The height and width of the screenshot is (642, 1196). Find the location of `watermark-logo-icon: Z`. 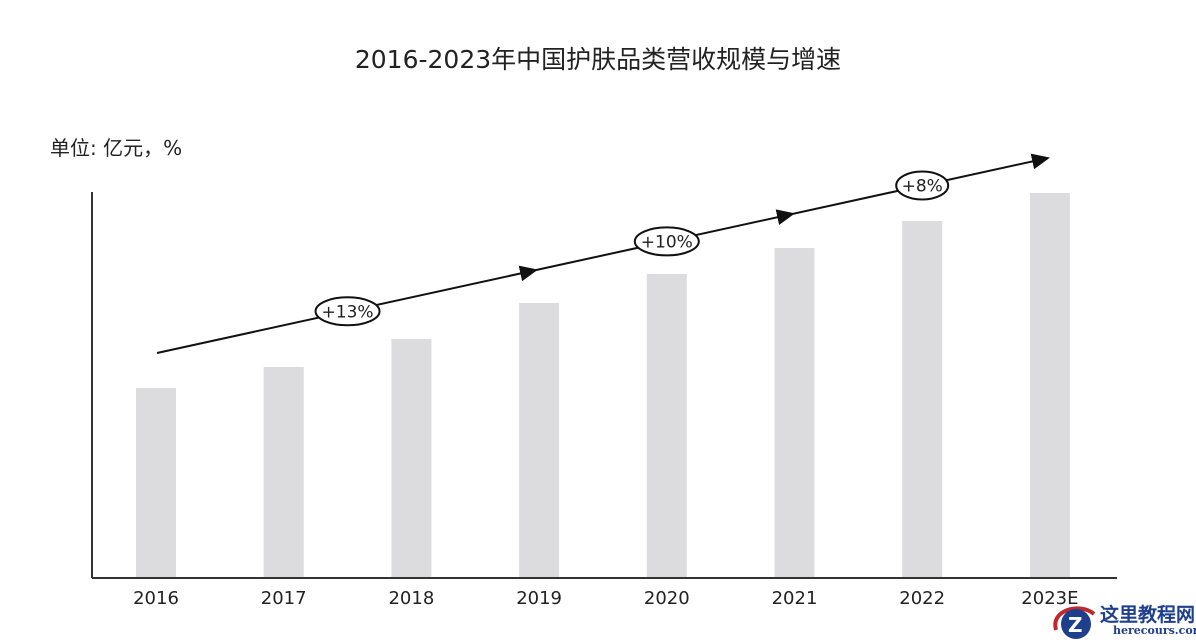

watermark-logo-icon: Z is located at coordinates (1074, 622).